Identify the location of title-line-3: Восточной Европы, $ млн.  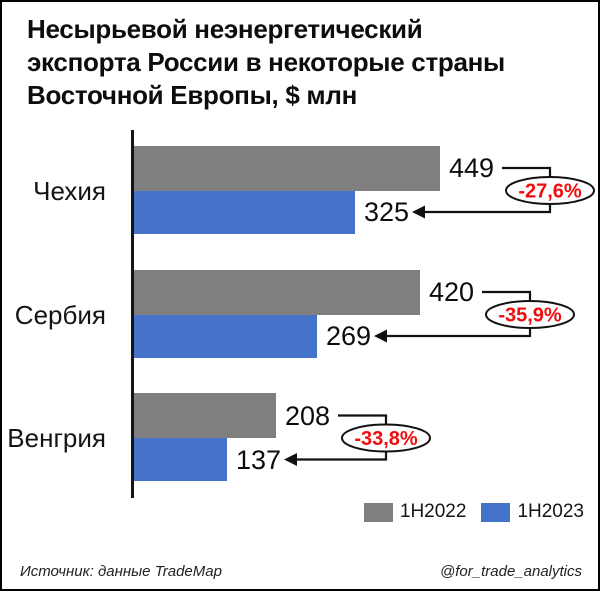
(192, 95).